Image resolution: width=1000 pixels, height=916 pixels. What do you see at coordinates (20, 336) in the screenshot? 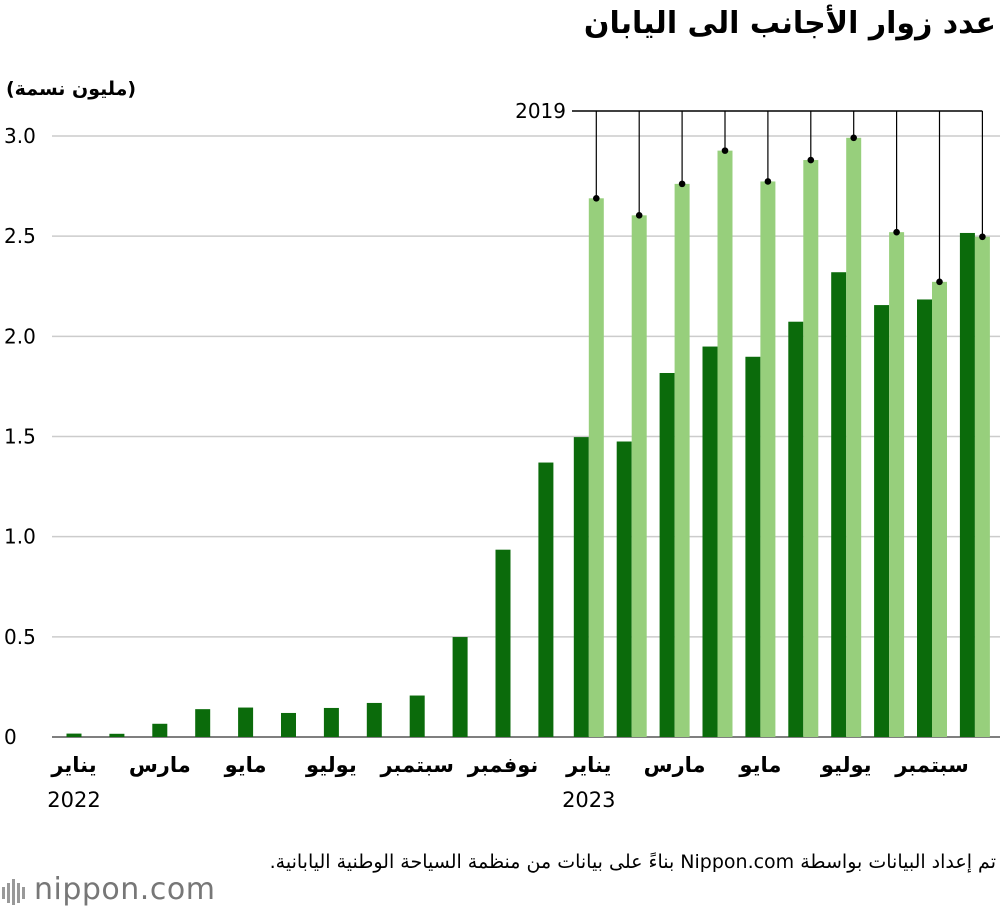
I see `y-tick-label: 2.0` at bounding box center [20, 336].